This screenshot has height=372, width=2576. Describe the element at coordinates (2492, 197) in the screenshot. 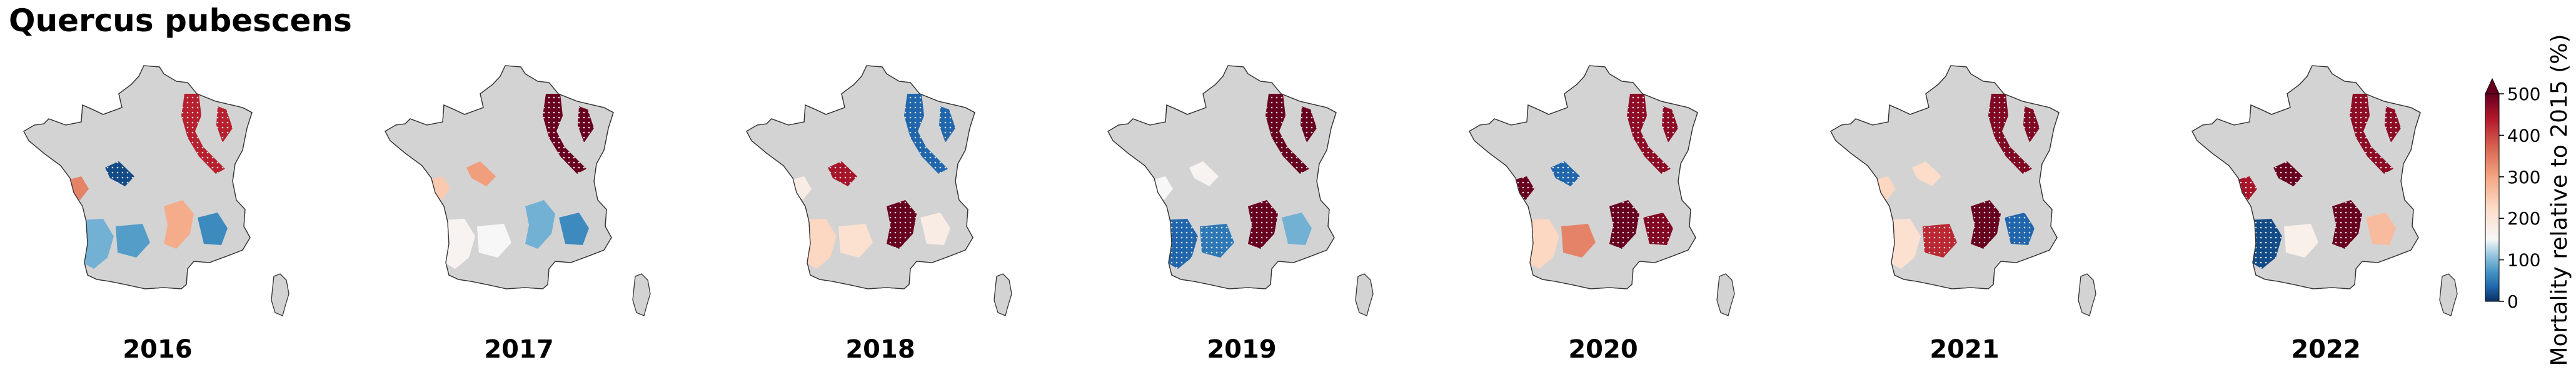

I see `colorbar-gradient` at that location.